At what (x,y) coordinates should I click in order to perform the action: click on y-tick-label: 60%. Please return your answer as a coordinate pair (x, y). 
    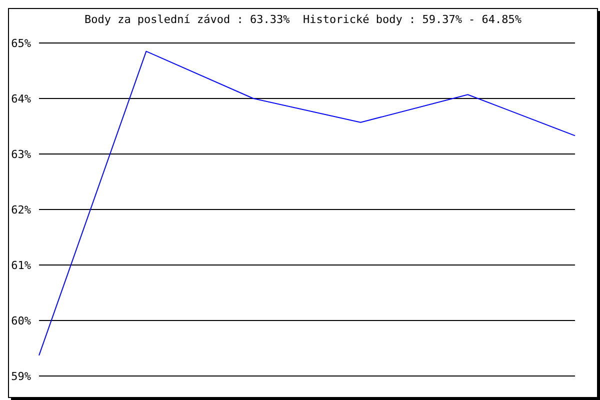
    Looking at the image, I should click on (21, 321).